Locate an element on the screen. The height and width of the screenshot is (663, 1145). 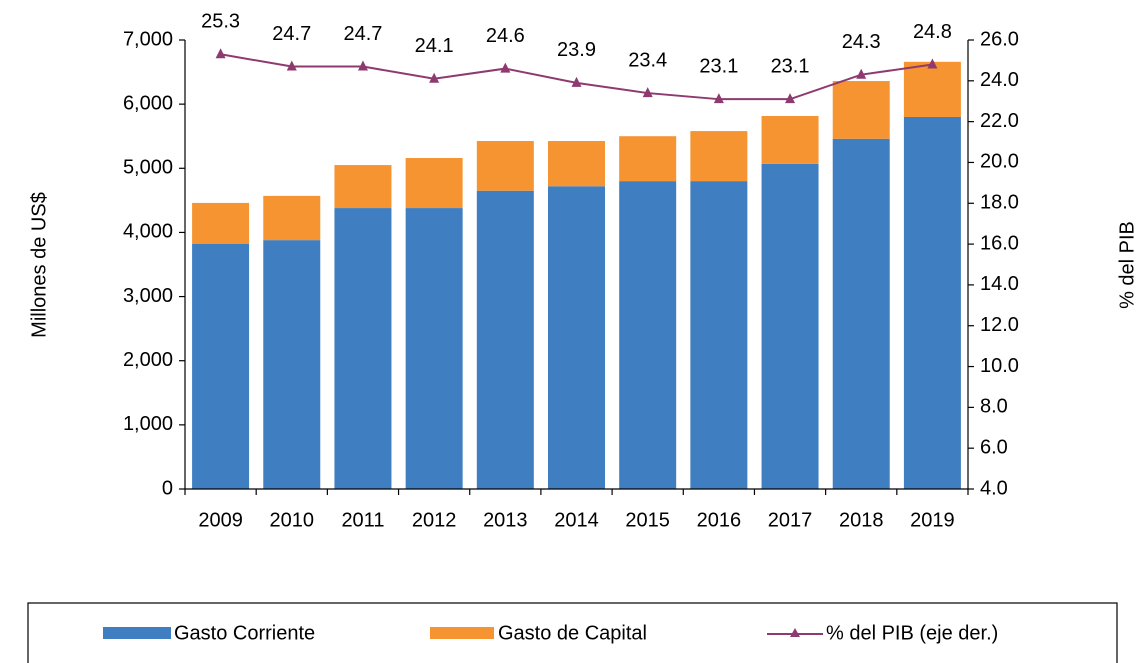
y-tick-label: 5,000 is located at coordinates (148, 168).